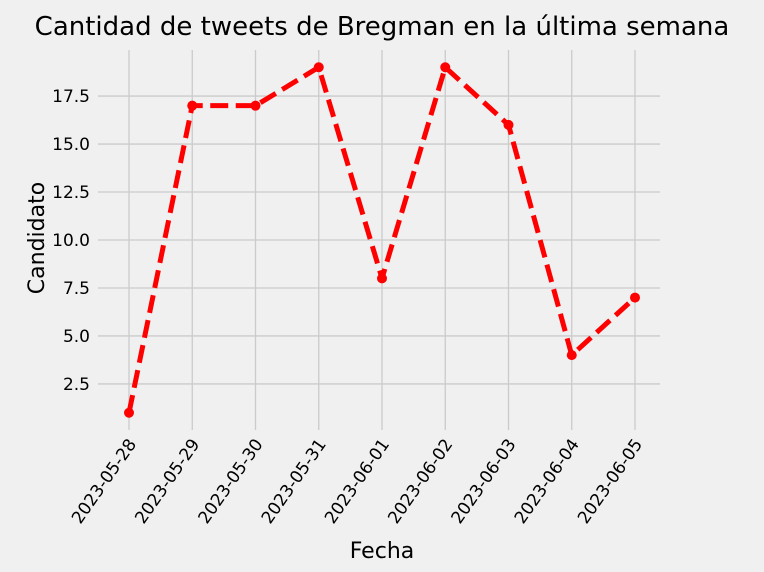 Image resolution: width=764 pixels, height=572 pixels. What do you see at coordinates (484, 481) in the screenshot?
I see `x-tick-label: 2023-06-03` at bounding box center [484, 481].